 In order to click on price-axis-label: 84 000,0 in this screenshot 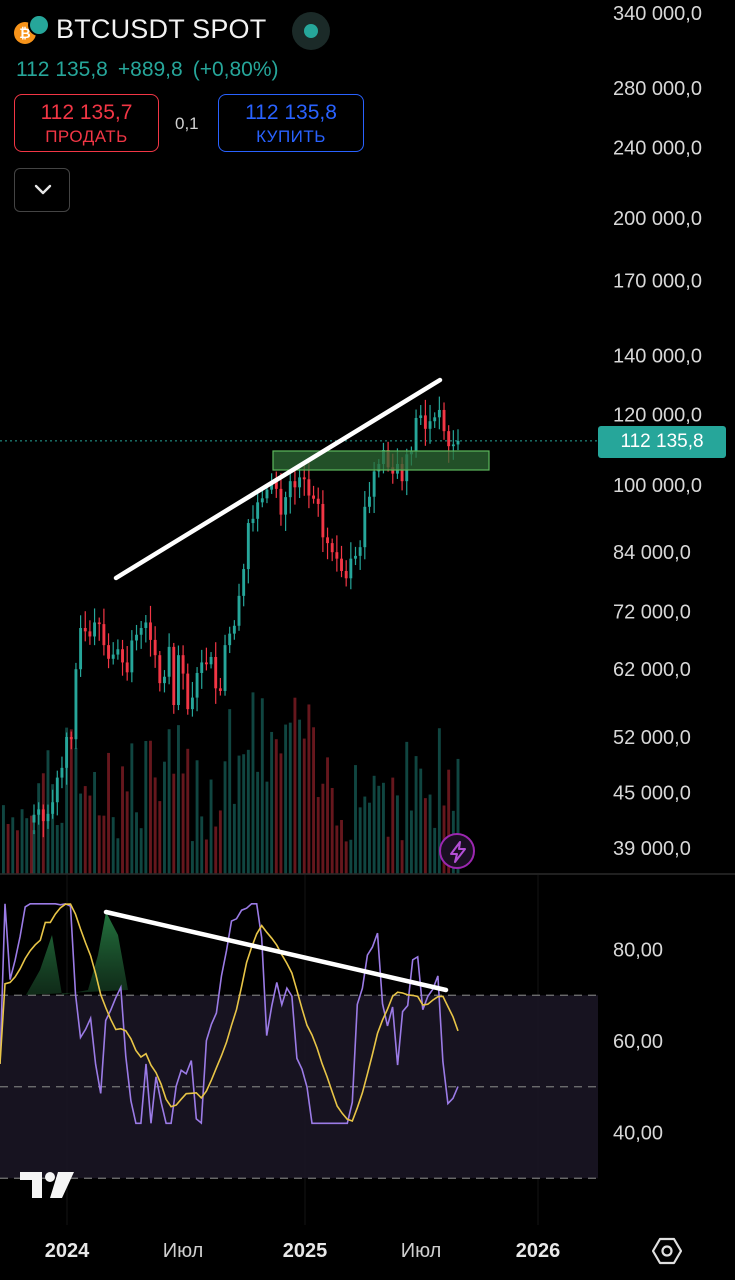, I will do `click(652, 553)`.